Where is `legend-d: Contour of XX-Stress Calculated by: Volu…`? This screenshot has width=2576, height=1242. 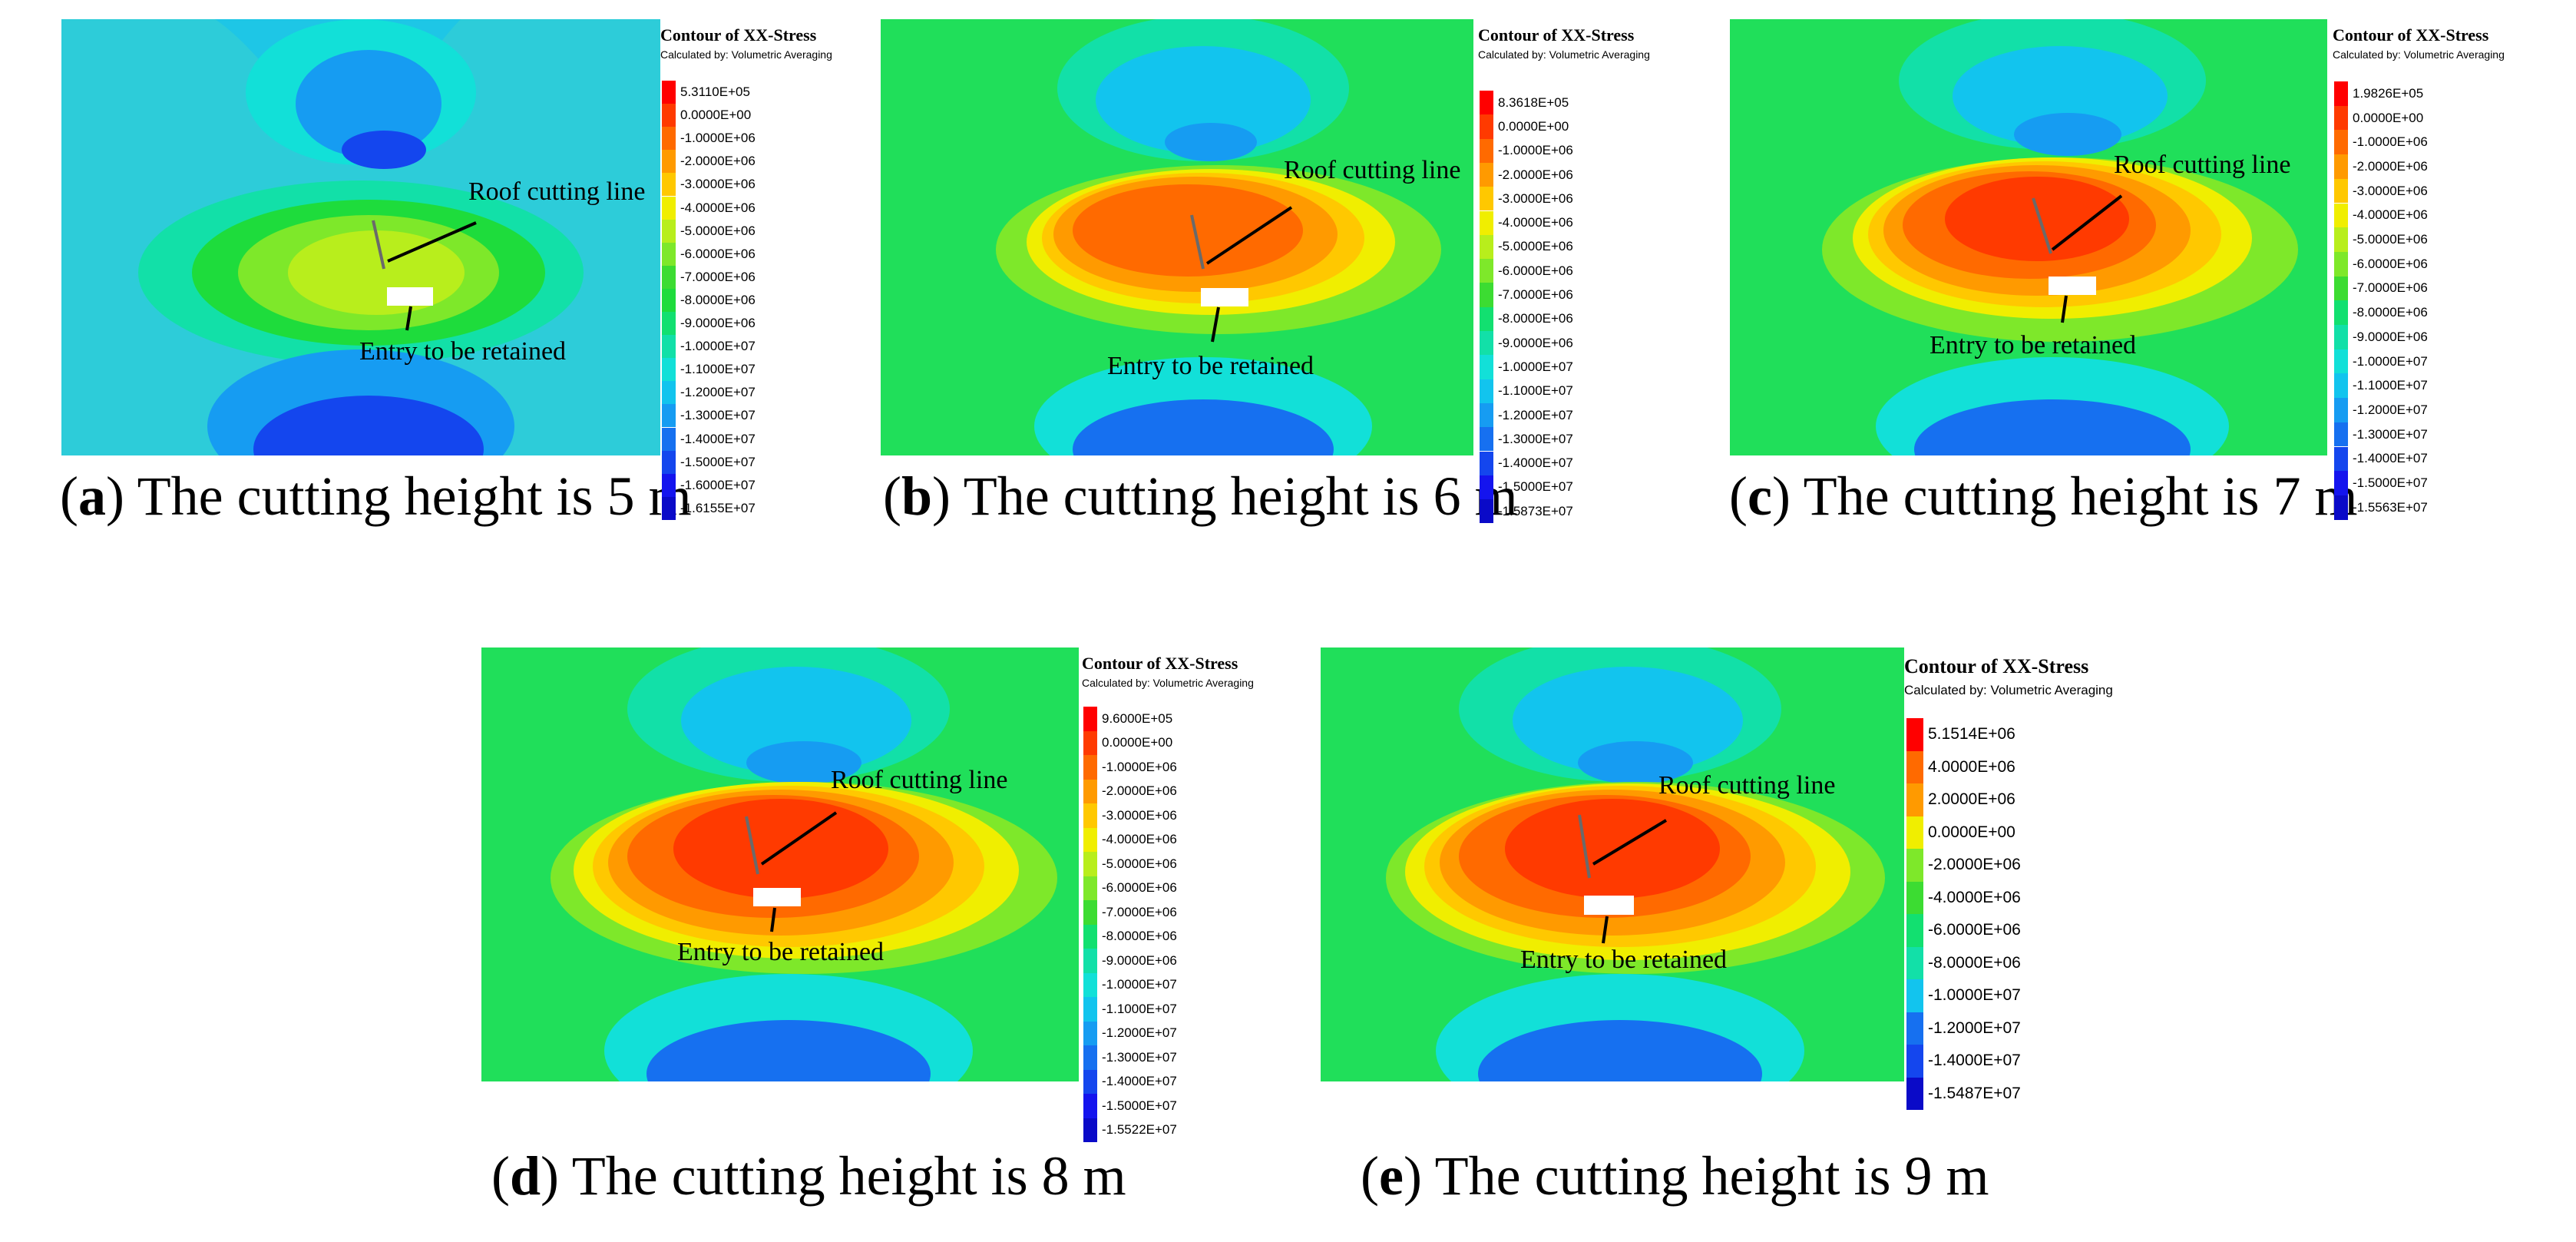 legend-d: Contour of XX-Stress Calculated by: Volu… is located at coordinates (1181, 869).